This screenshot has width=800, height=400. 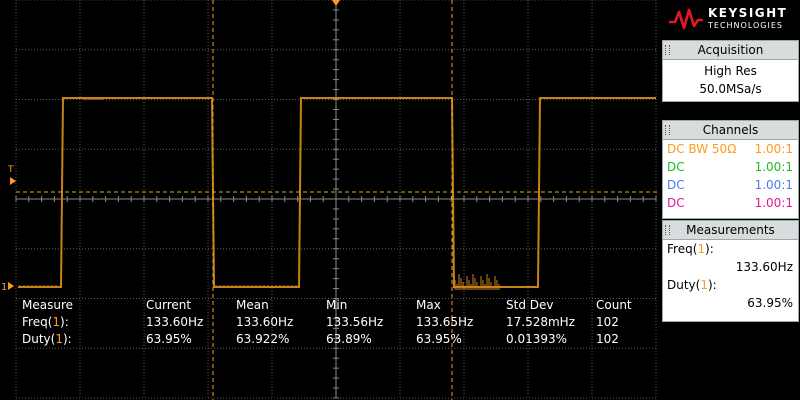 What do you see at coordinates (252, 305) in the screenshot?
I see `header-mean: Mean` at bounding box center [252, 305].